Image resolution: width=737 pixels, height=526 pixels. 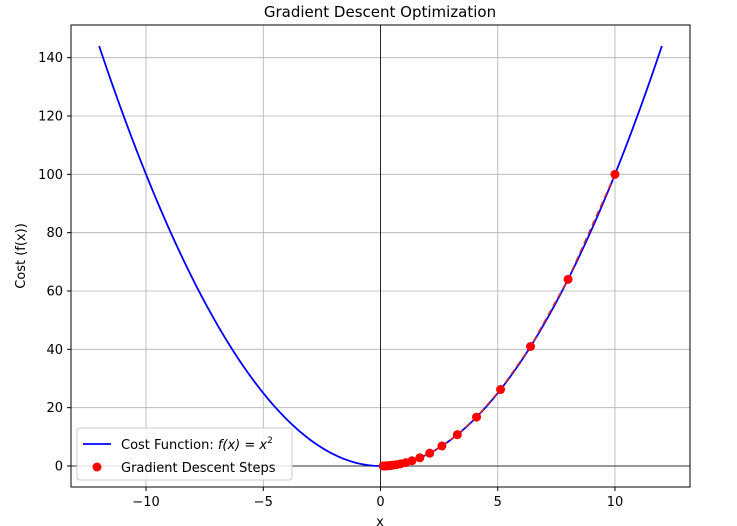 I want to click on x-tick-label: −5, so click(x=263, y=502).